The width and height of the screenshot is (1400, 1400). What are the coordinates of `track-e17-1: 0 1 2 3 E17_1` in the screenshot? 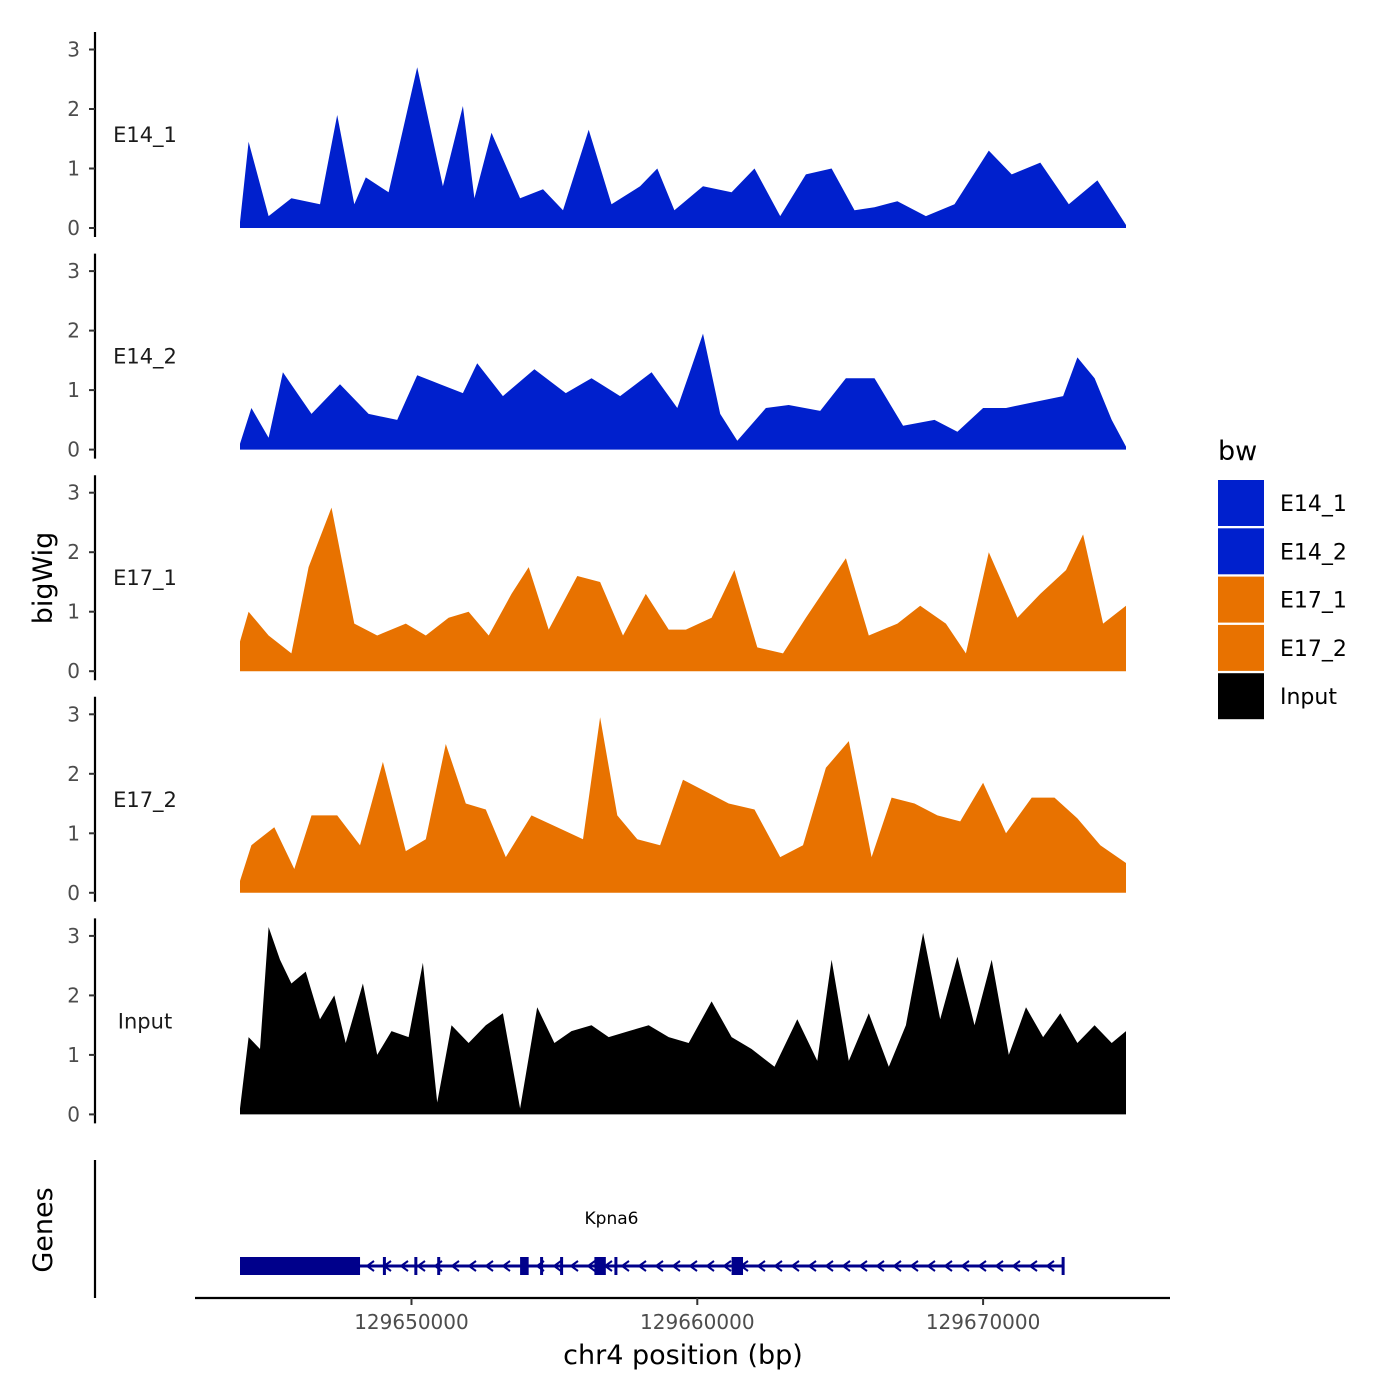 It's located at (596, 579).